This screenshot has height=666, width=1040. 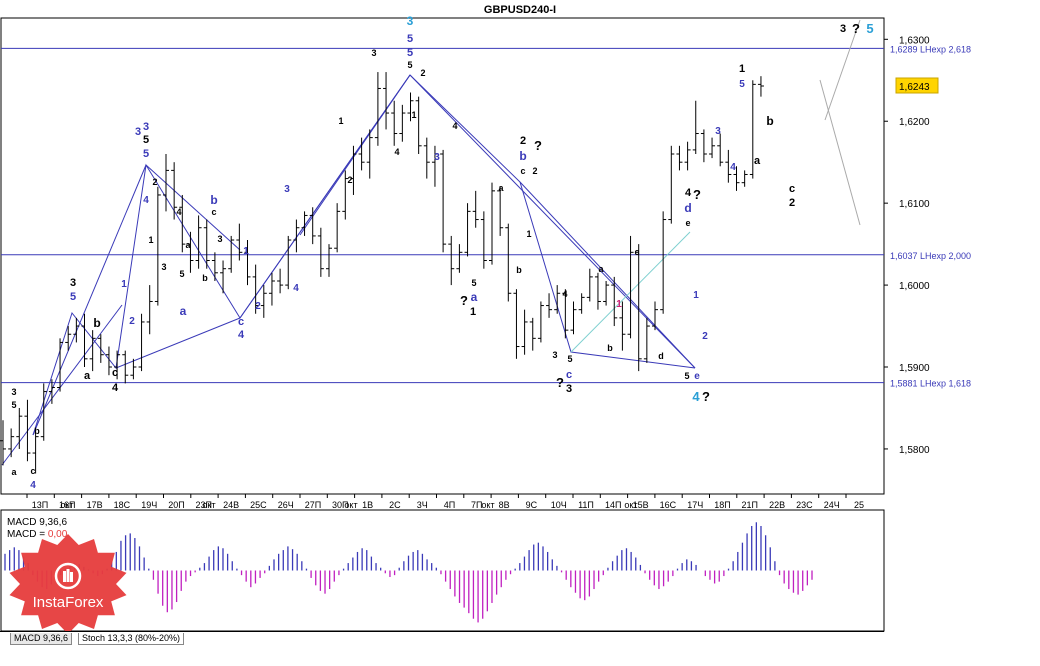 What do you see at coordinates (569, 389) in the screenshot?
I see `wave-label-65: 3` at bounding box center [569, 389].